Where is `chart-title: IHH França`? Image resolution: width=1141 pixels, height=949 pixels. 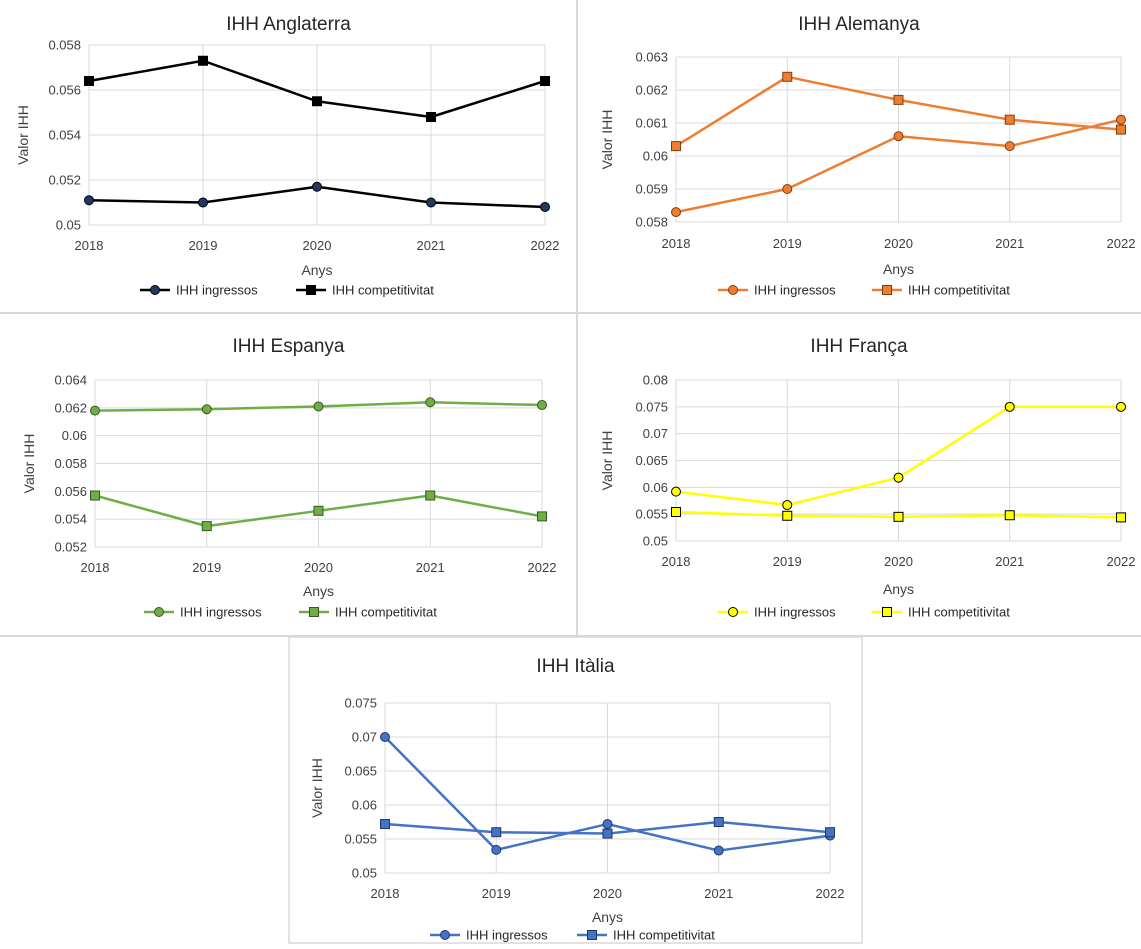
chart-title: IHH França is located at coordinates (859, 346).